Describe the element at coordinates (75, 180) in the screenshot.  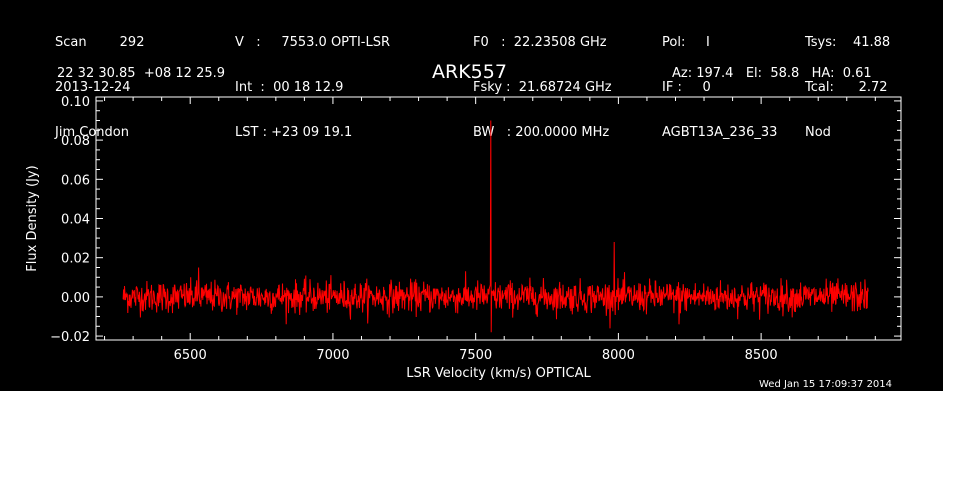
I see `y-tick-label: 0.06` at that location.